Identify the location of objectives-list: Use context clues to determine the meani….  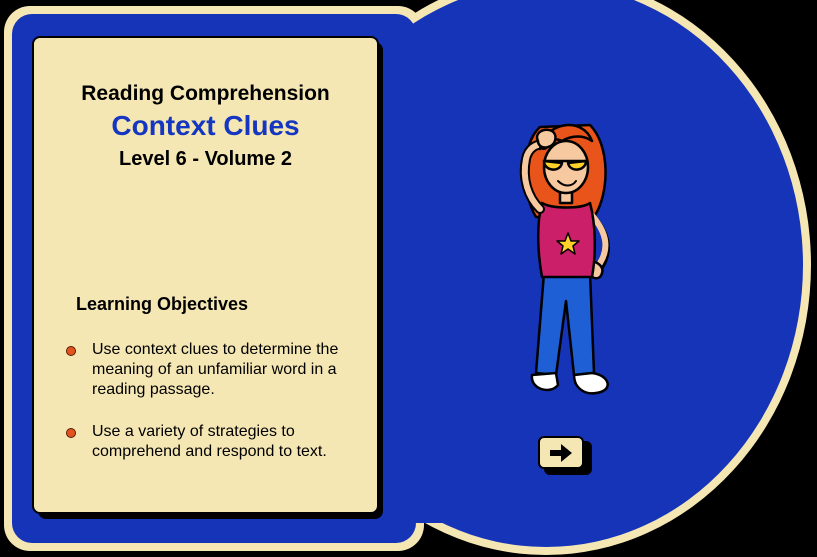
(211, 412).